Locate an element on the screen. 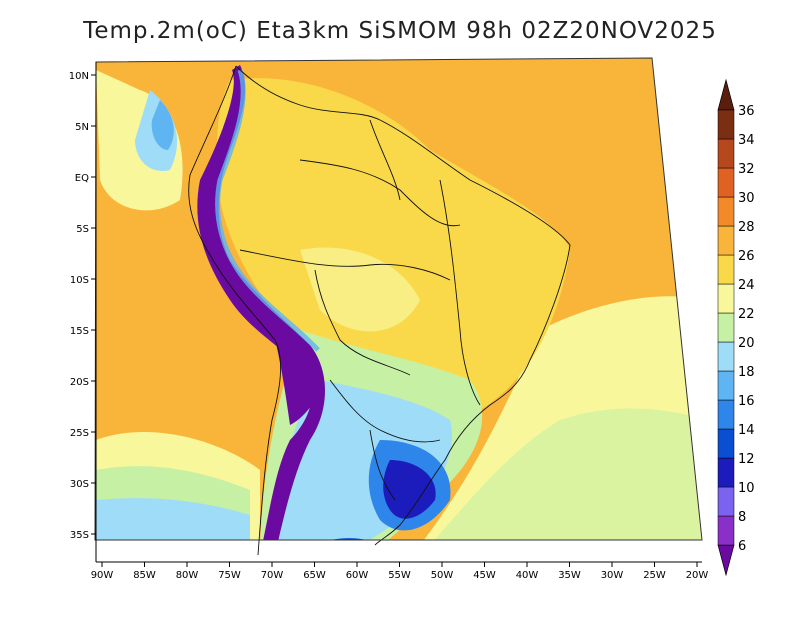 The image size is (800, 618). field-south-deepblue is located at coordinates (409, 489).